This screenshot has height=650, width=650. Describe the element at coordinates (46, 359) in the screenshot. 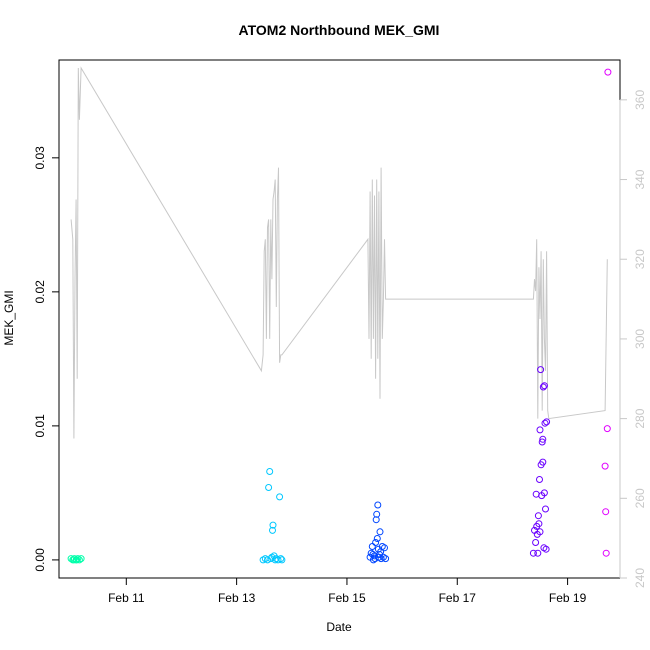

I see `y-axis: 0.00 0.01 0.02 0.03` at that location.